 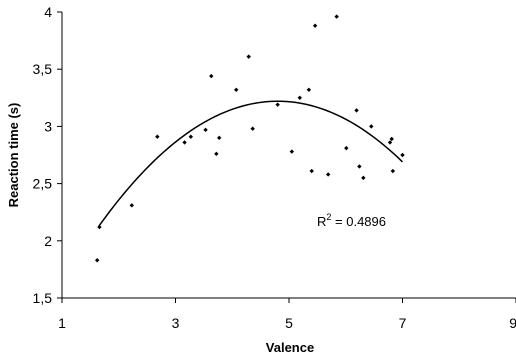 I want to click on x-axis-ticks: 1 3 5 7 9, so click(x=287, y=314).